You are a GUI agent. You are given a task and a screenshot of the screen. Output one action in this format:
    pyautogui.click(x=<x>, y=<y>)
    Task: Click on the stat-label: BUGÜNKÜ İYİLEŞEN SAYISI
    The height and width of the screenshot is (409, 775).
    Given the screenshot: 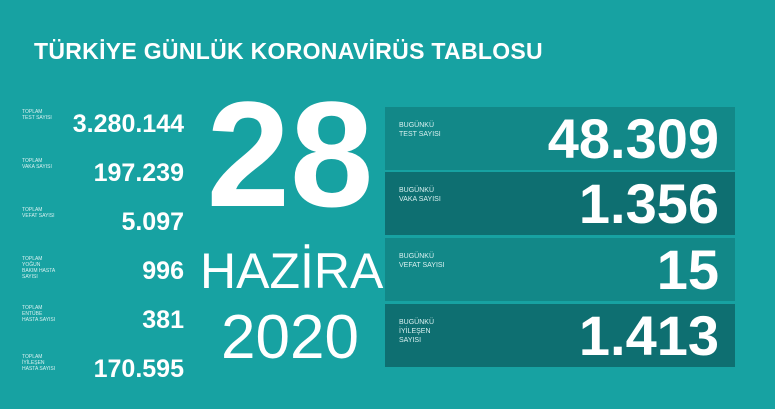 What is the action you would take?
    pyautogui.click(x=417, y=331)
    